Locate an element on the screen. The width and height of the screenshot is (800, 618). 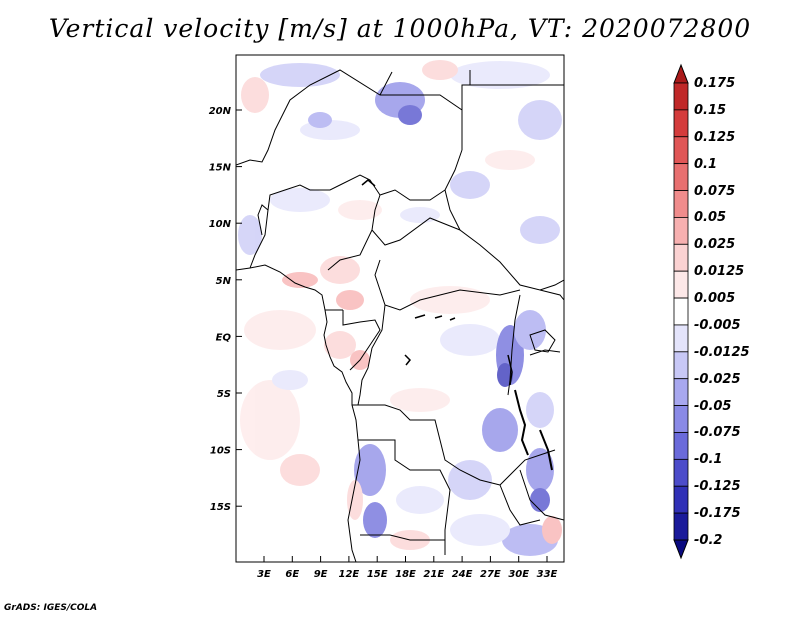
colorbar-label: -0.005 is located at coordinates (717, 325).